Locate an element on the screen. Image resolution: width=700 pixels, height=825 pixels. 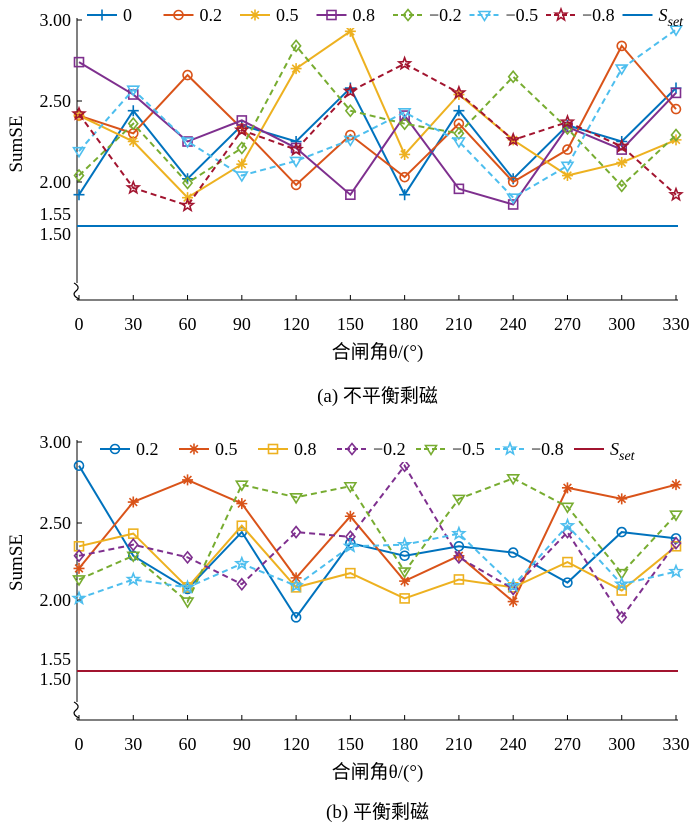
y-tick-label-2: 2.00 is located at coordinates (56, 182).